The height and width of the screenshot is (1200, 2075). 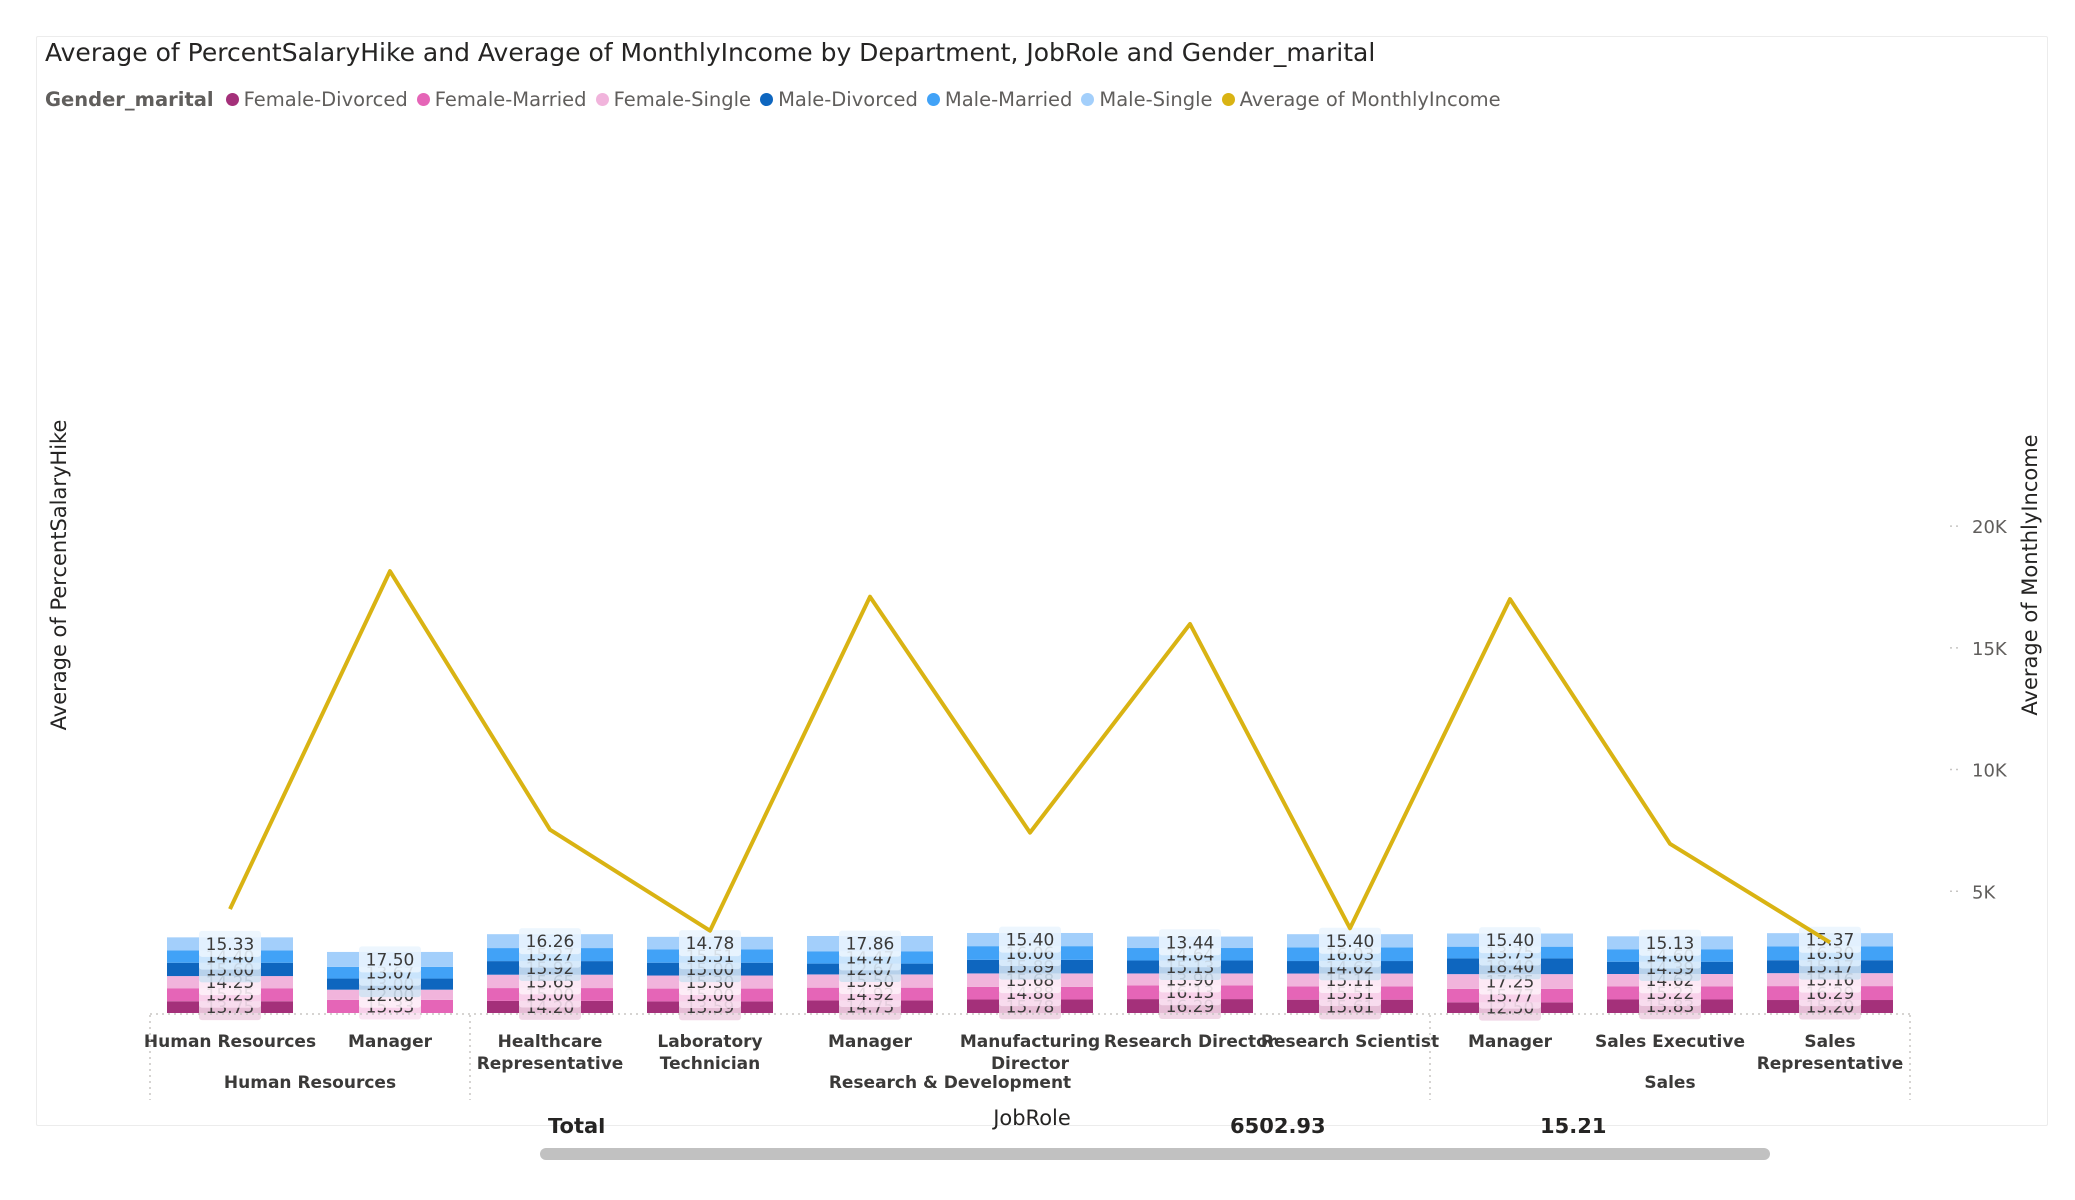 What do you see at coordinates (1350, 1042) in the screenshot?
I see `x-tick-label: Research Scientist` at bounding box center [1350, 1042].